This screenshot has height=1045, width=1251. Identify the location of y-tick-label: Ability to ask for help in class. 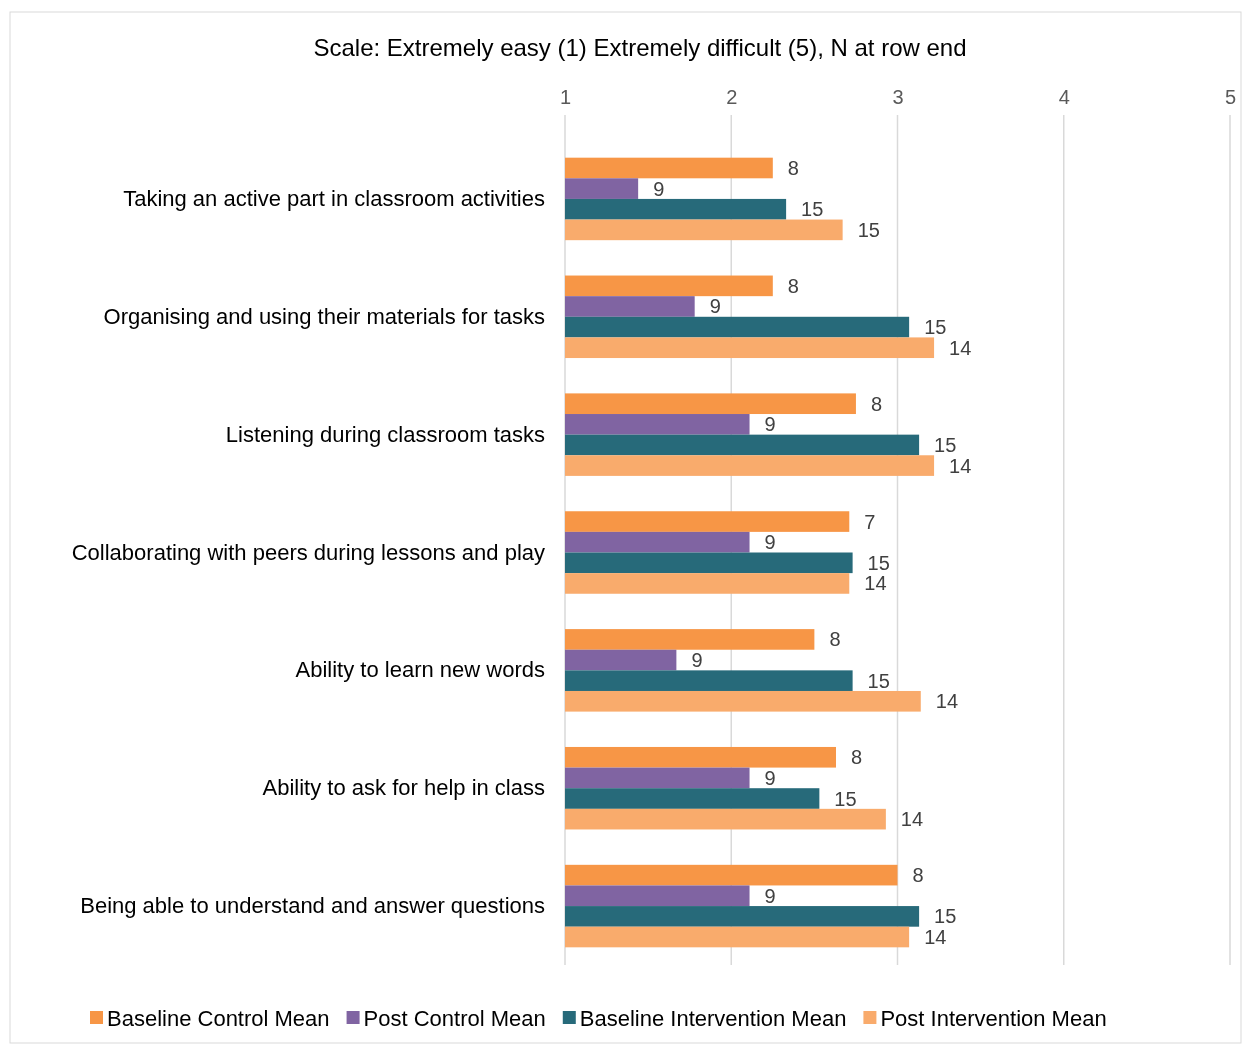
(403, 788).